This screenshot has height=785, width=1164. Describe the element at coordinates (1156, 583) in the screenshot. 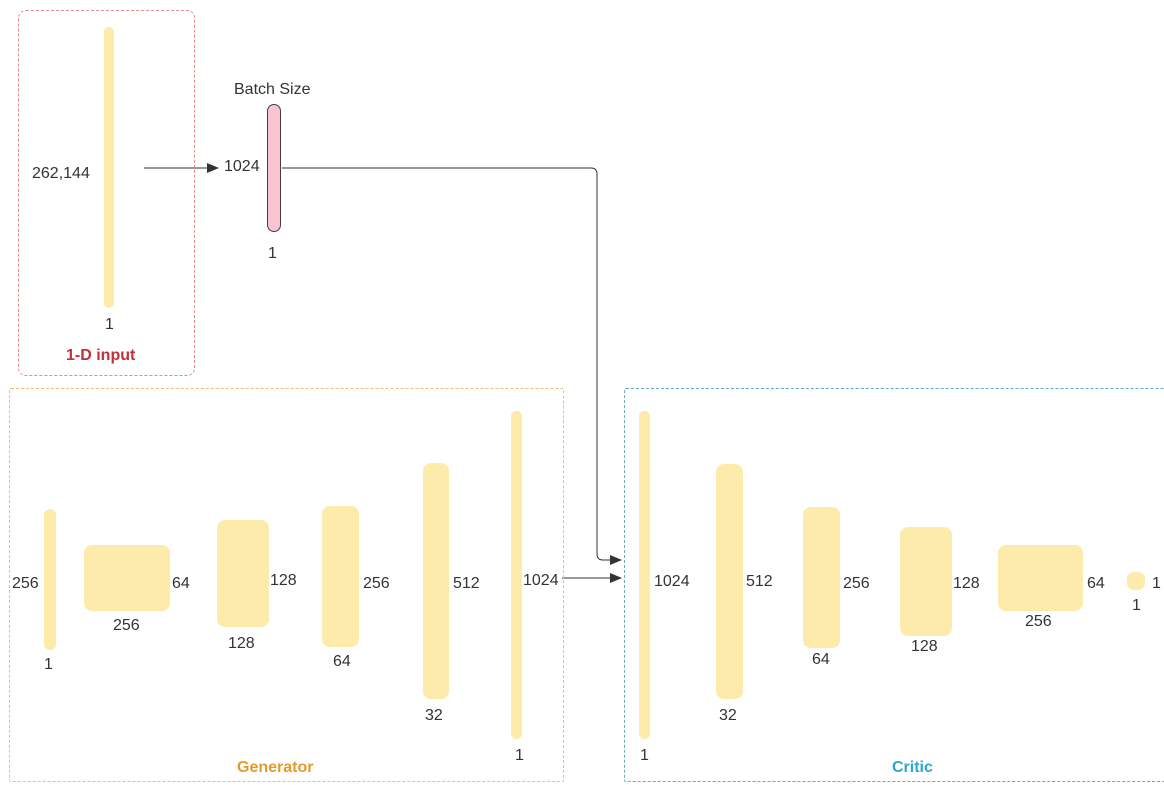

I see `critic-layer-6-height-label: 1` at that location.